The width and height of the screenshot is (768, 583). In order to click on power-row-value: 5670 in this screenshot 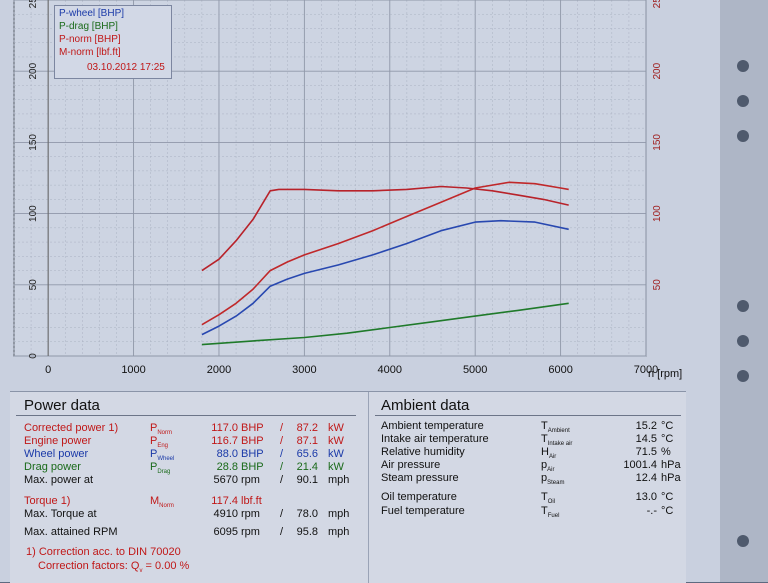, I will do `click(225, 480)`.